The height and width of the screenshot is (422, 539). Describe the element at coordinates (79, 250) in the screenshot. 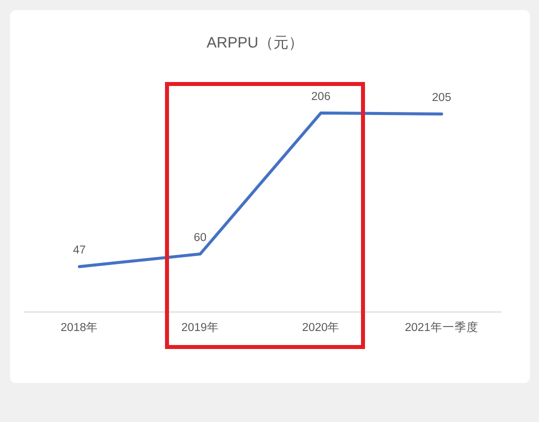

I see `data-label: 47` at that location.